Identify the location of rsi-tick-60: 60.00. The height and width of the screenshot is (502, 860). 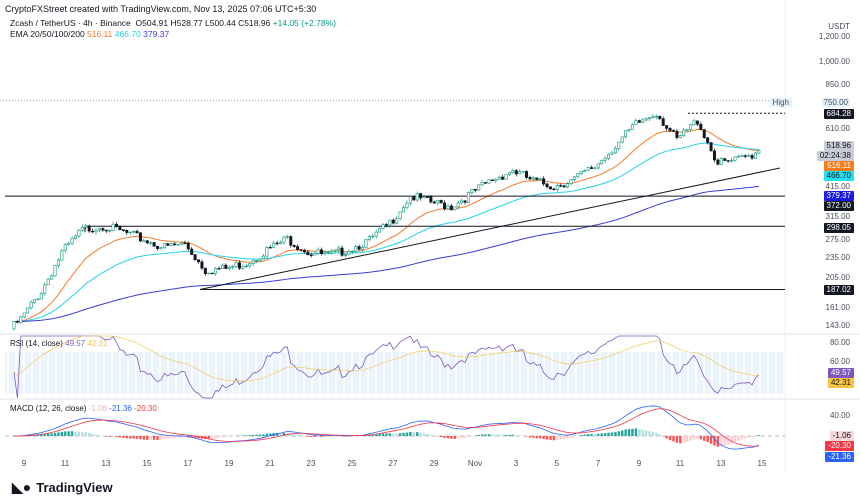
(839, 361).